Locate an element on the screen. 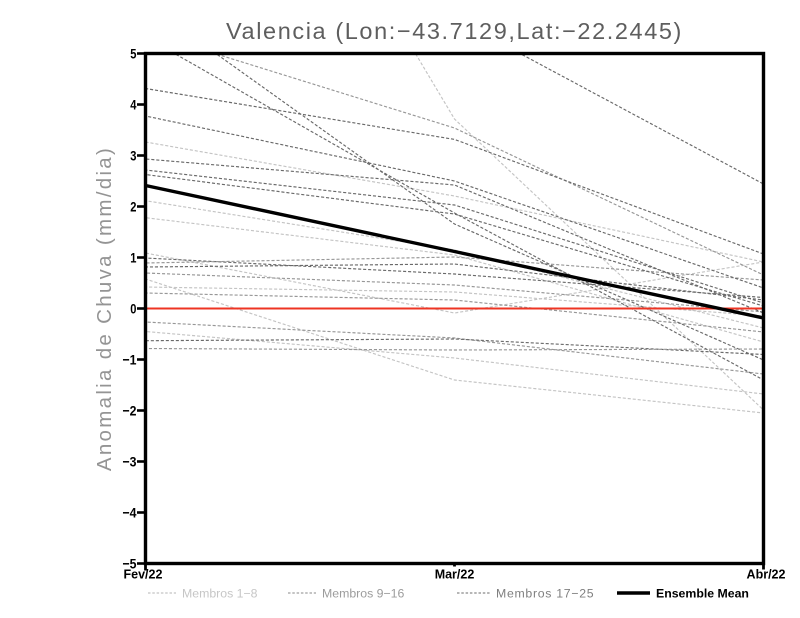  svg-text: Fev/22 is located at coordinates (143, 575).